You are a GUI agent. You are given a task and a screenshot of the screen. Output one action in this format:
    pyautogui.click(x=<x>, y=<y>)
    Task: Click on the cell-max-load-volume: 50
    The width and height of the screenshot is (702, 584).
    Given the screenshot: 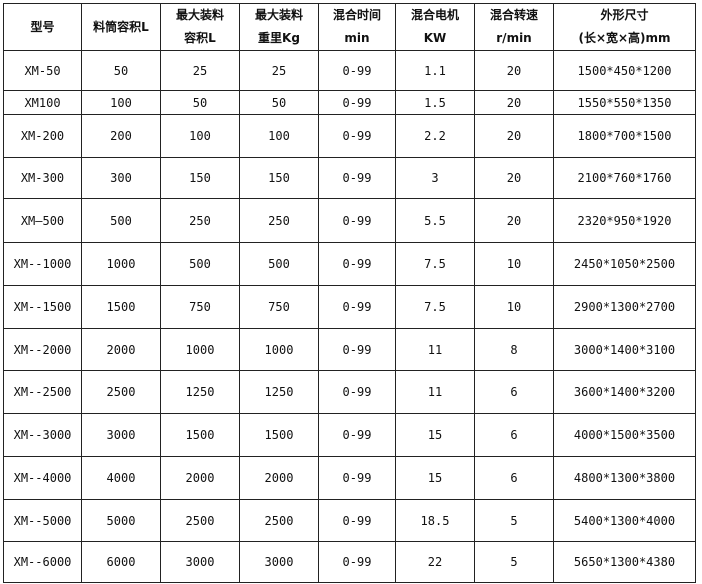 What is the action you would take?
    pyautogui.click(x=200, y=102)
    